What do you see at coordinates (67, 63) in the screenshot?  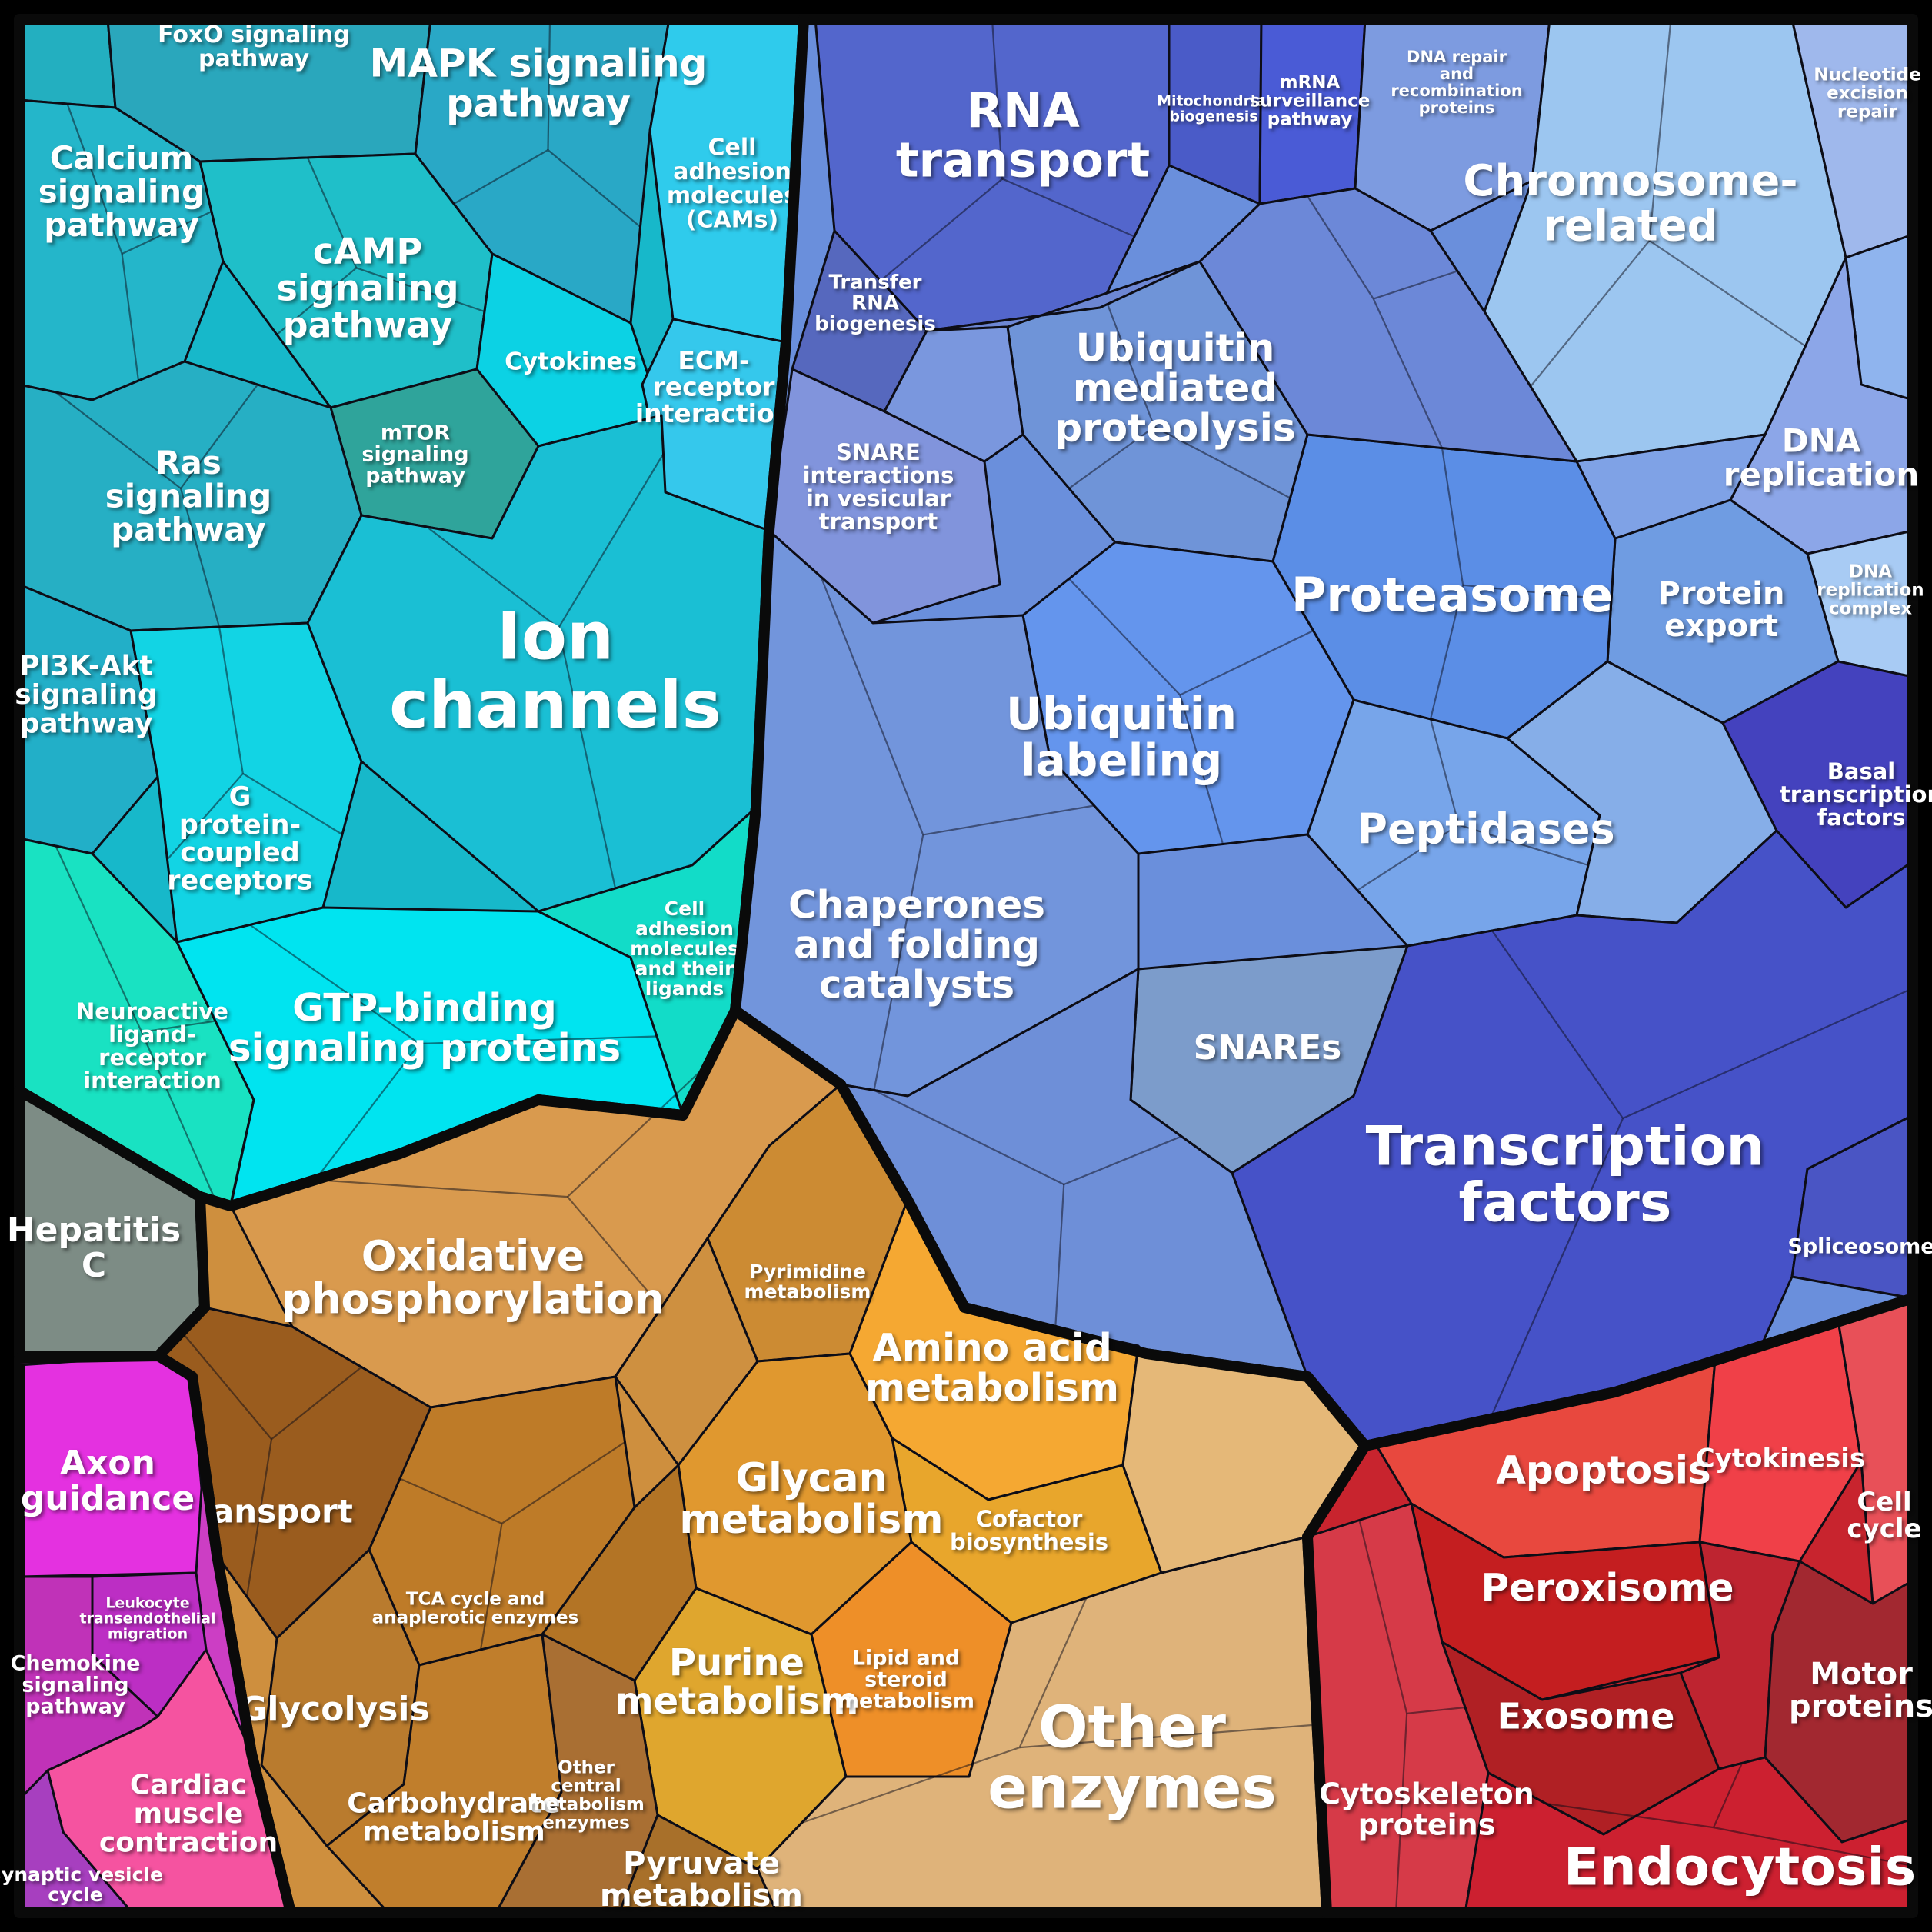 I see `cell-teal-corner-nw` at bounding box center [67, 63].